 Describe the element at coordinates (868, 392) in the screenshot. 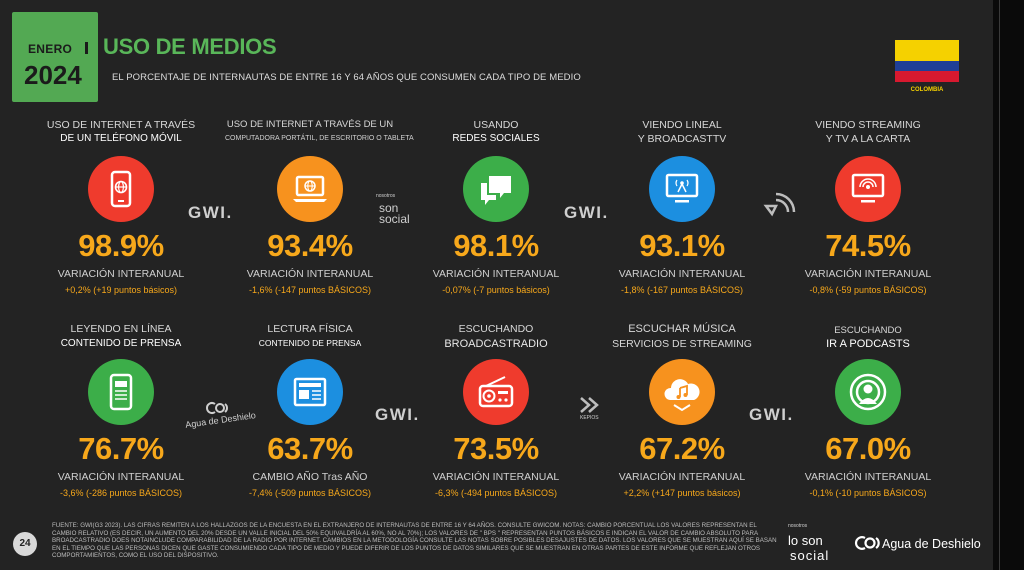

I see `podcast-icon` at that location.